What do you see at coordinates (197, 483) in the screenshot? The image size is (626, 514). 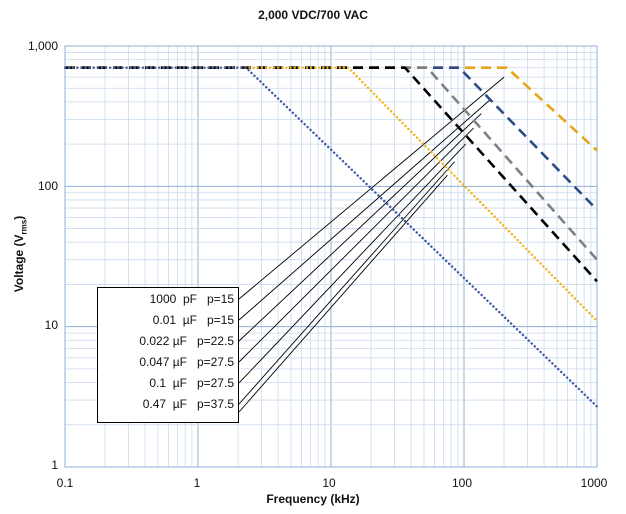 I see `x-tick-label: 1` at bounding box center [197, 483].